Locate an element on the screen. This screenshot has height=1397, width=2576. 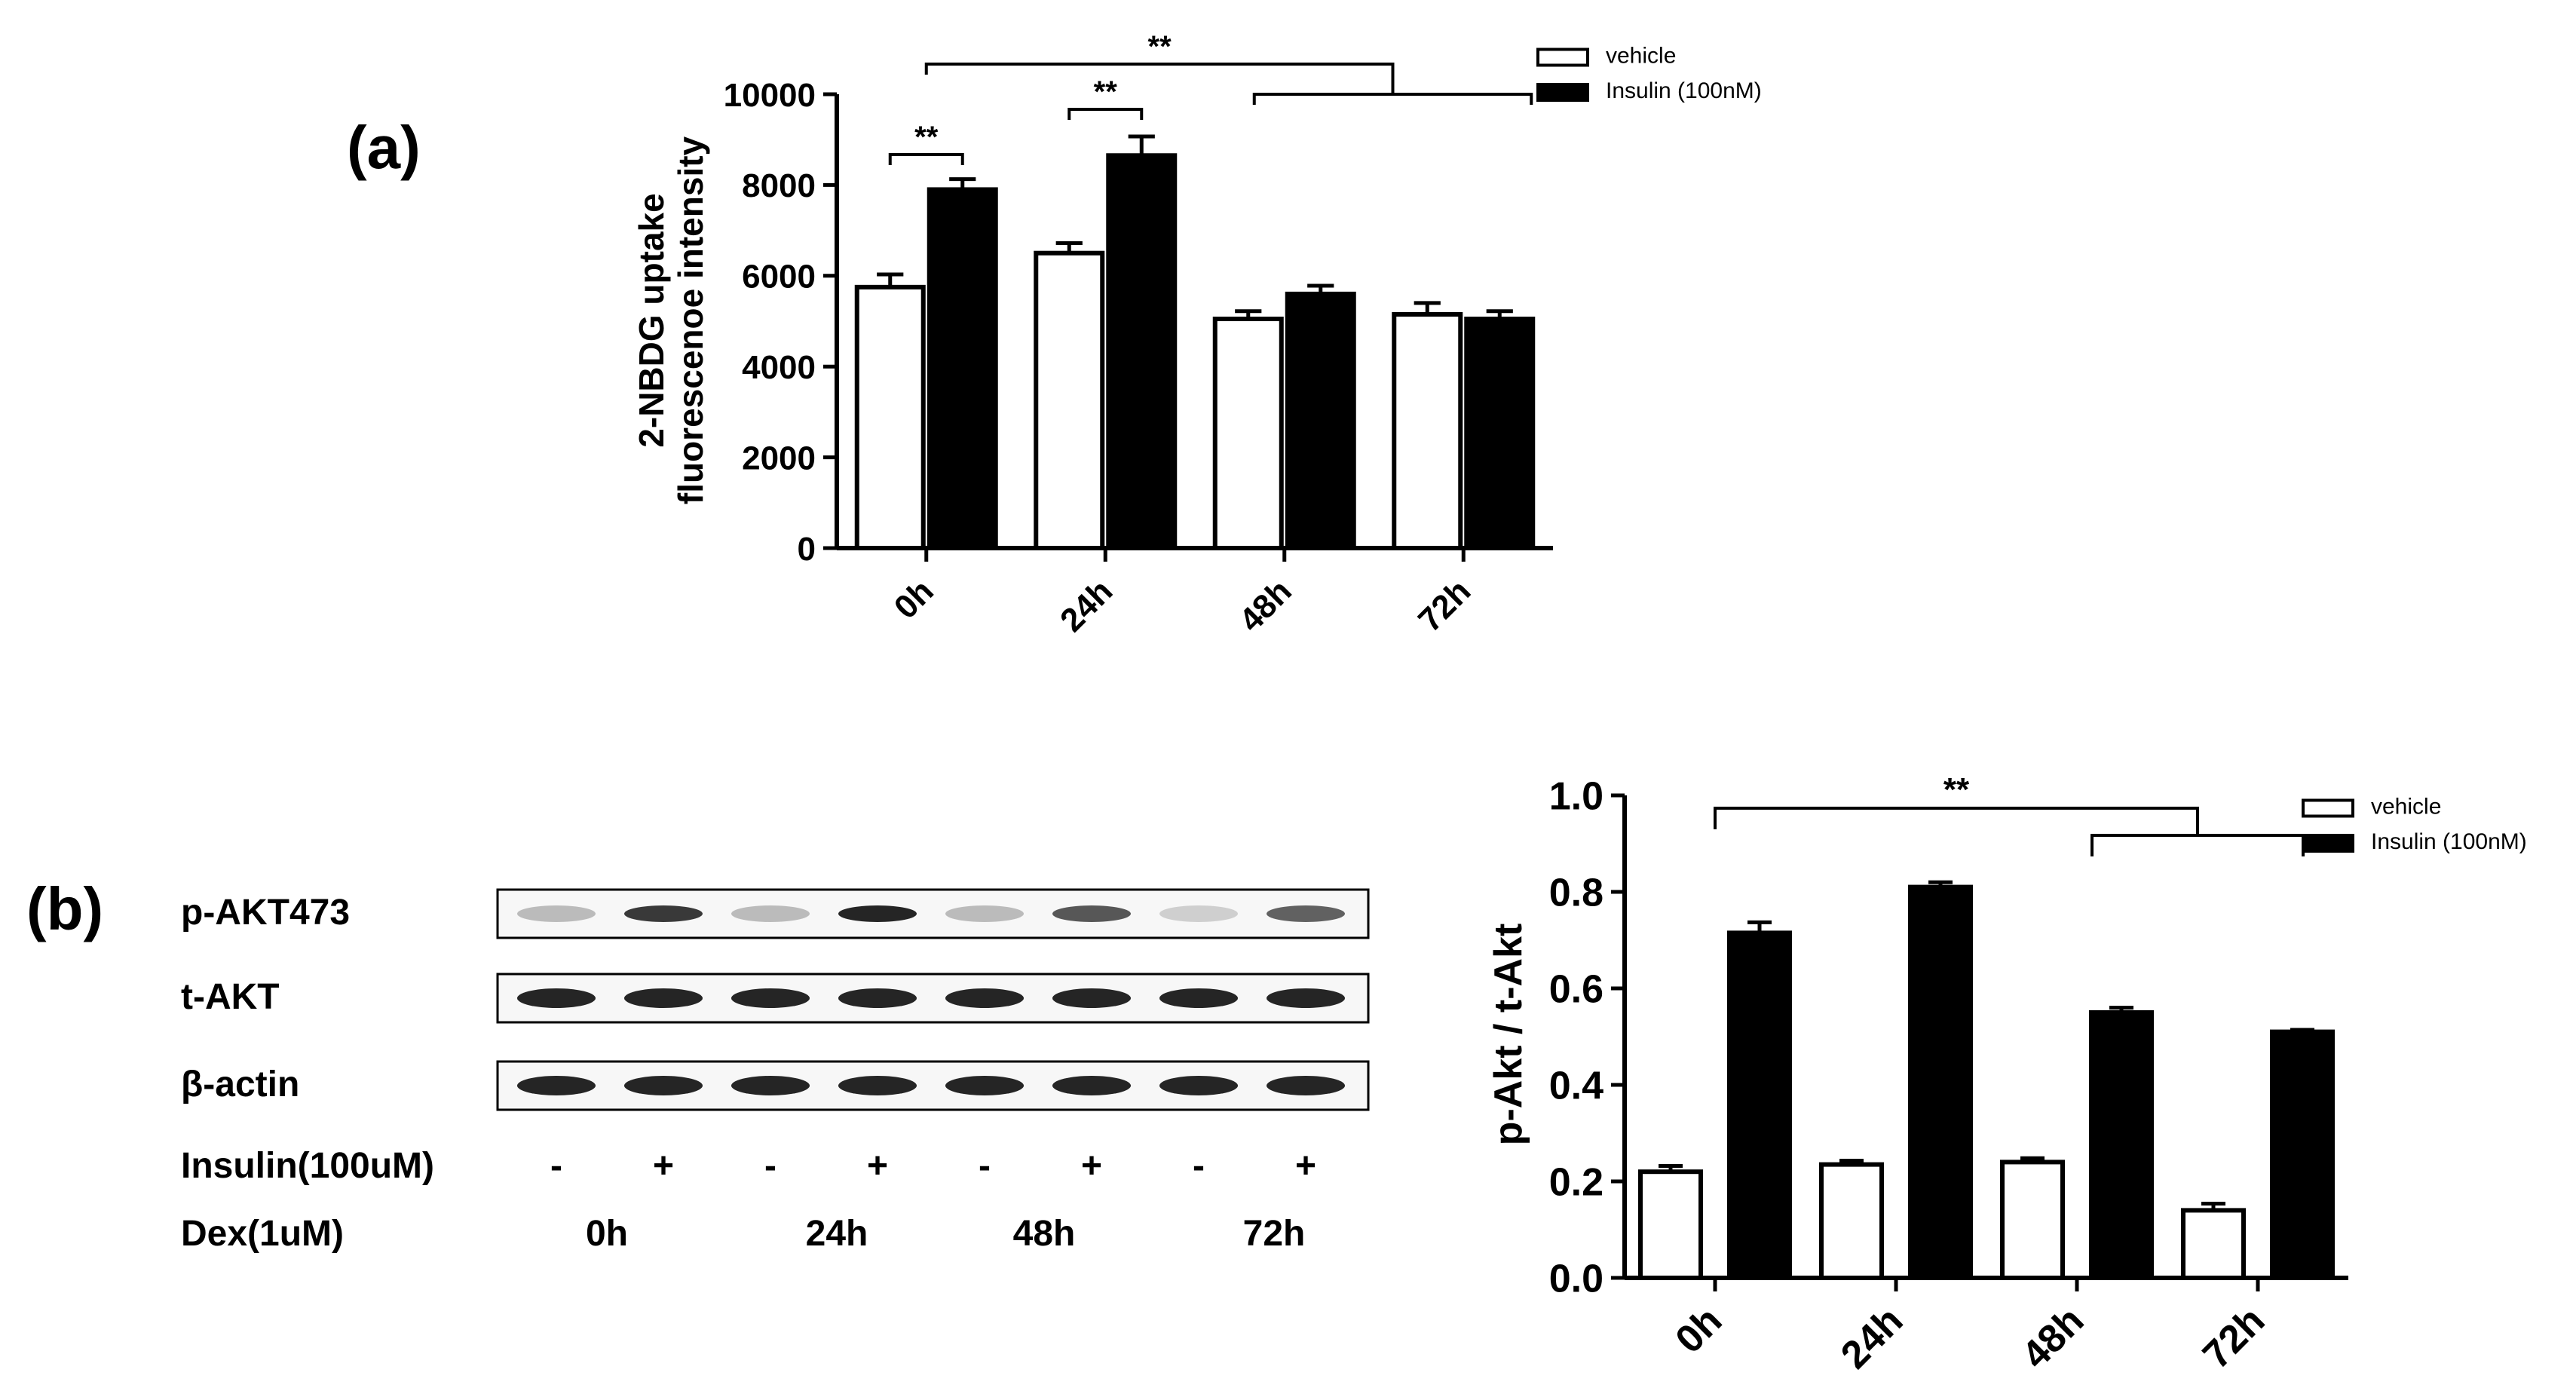
significance-bracket-0h is located at coordinates (926, 159).